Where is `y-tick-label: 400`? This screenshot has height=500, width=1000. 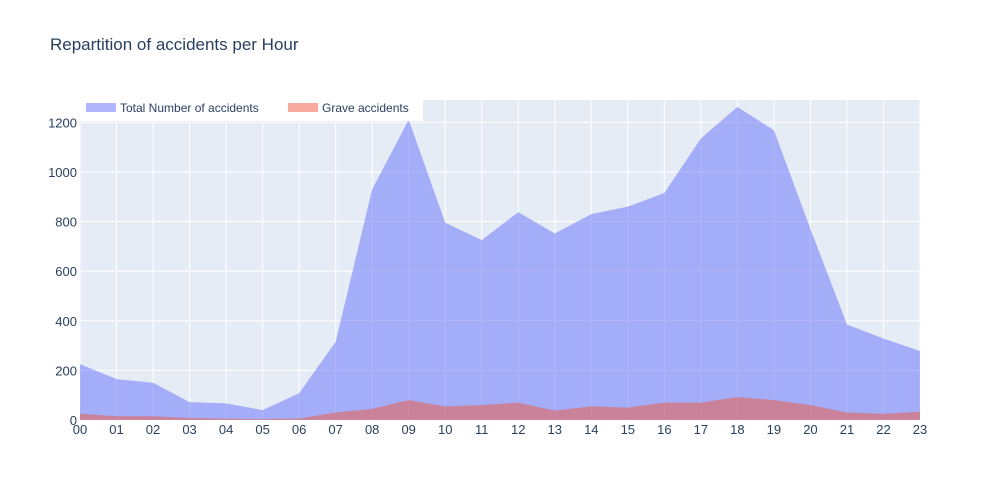
y-tick-label: 400 is located at coordinates (66, 321).